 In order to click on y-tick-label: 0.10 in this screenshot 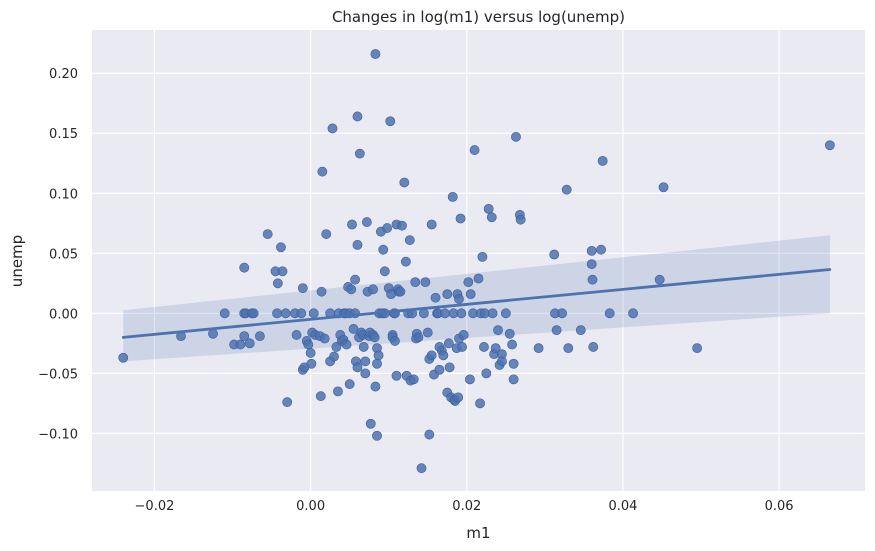, I will do `click(63, 194)`.